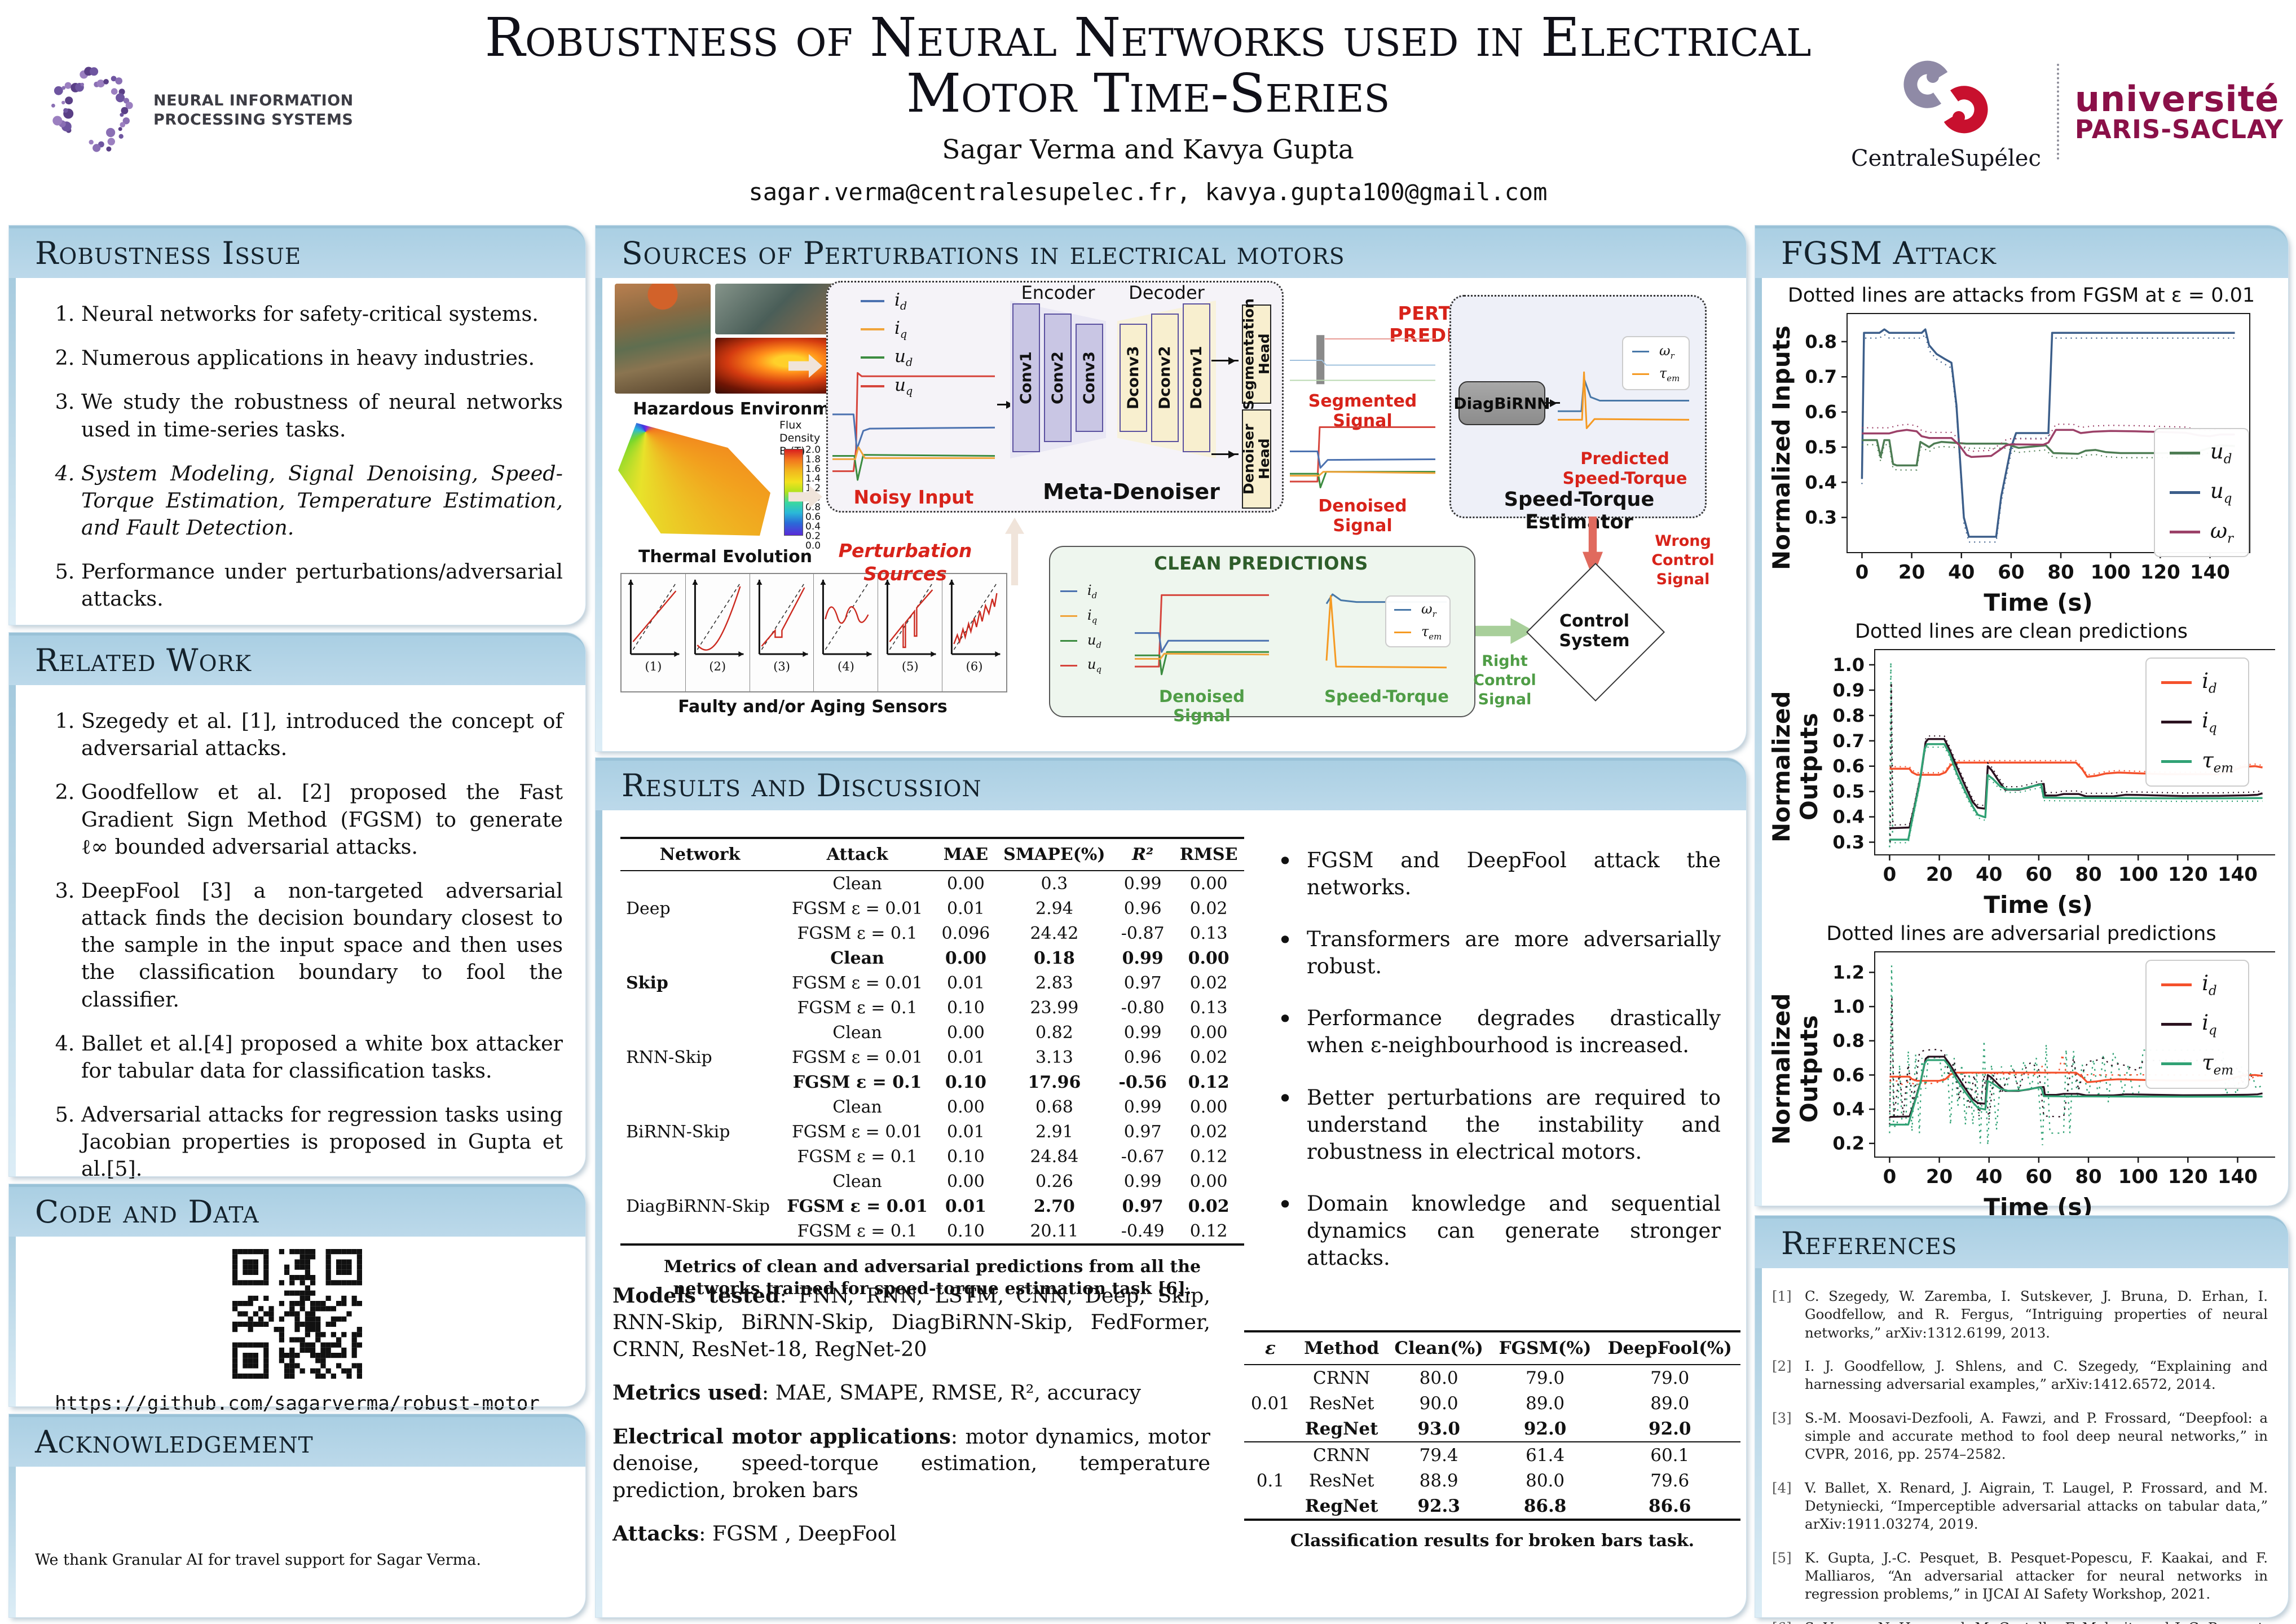 The width and height of the screenshot is (2296, 1624). Describe the element at coordinates (1054, 908) in the screenshot. I see `value-cell: 2.94` at that location.